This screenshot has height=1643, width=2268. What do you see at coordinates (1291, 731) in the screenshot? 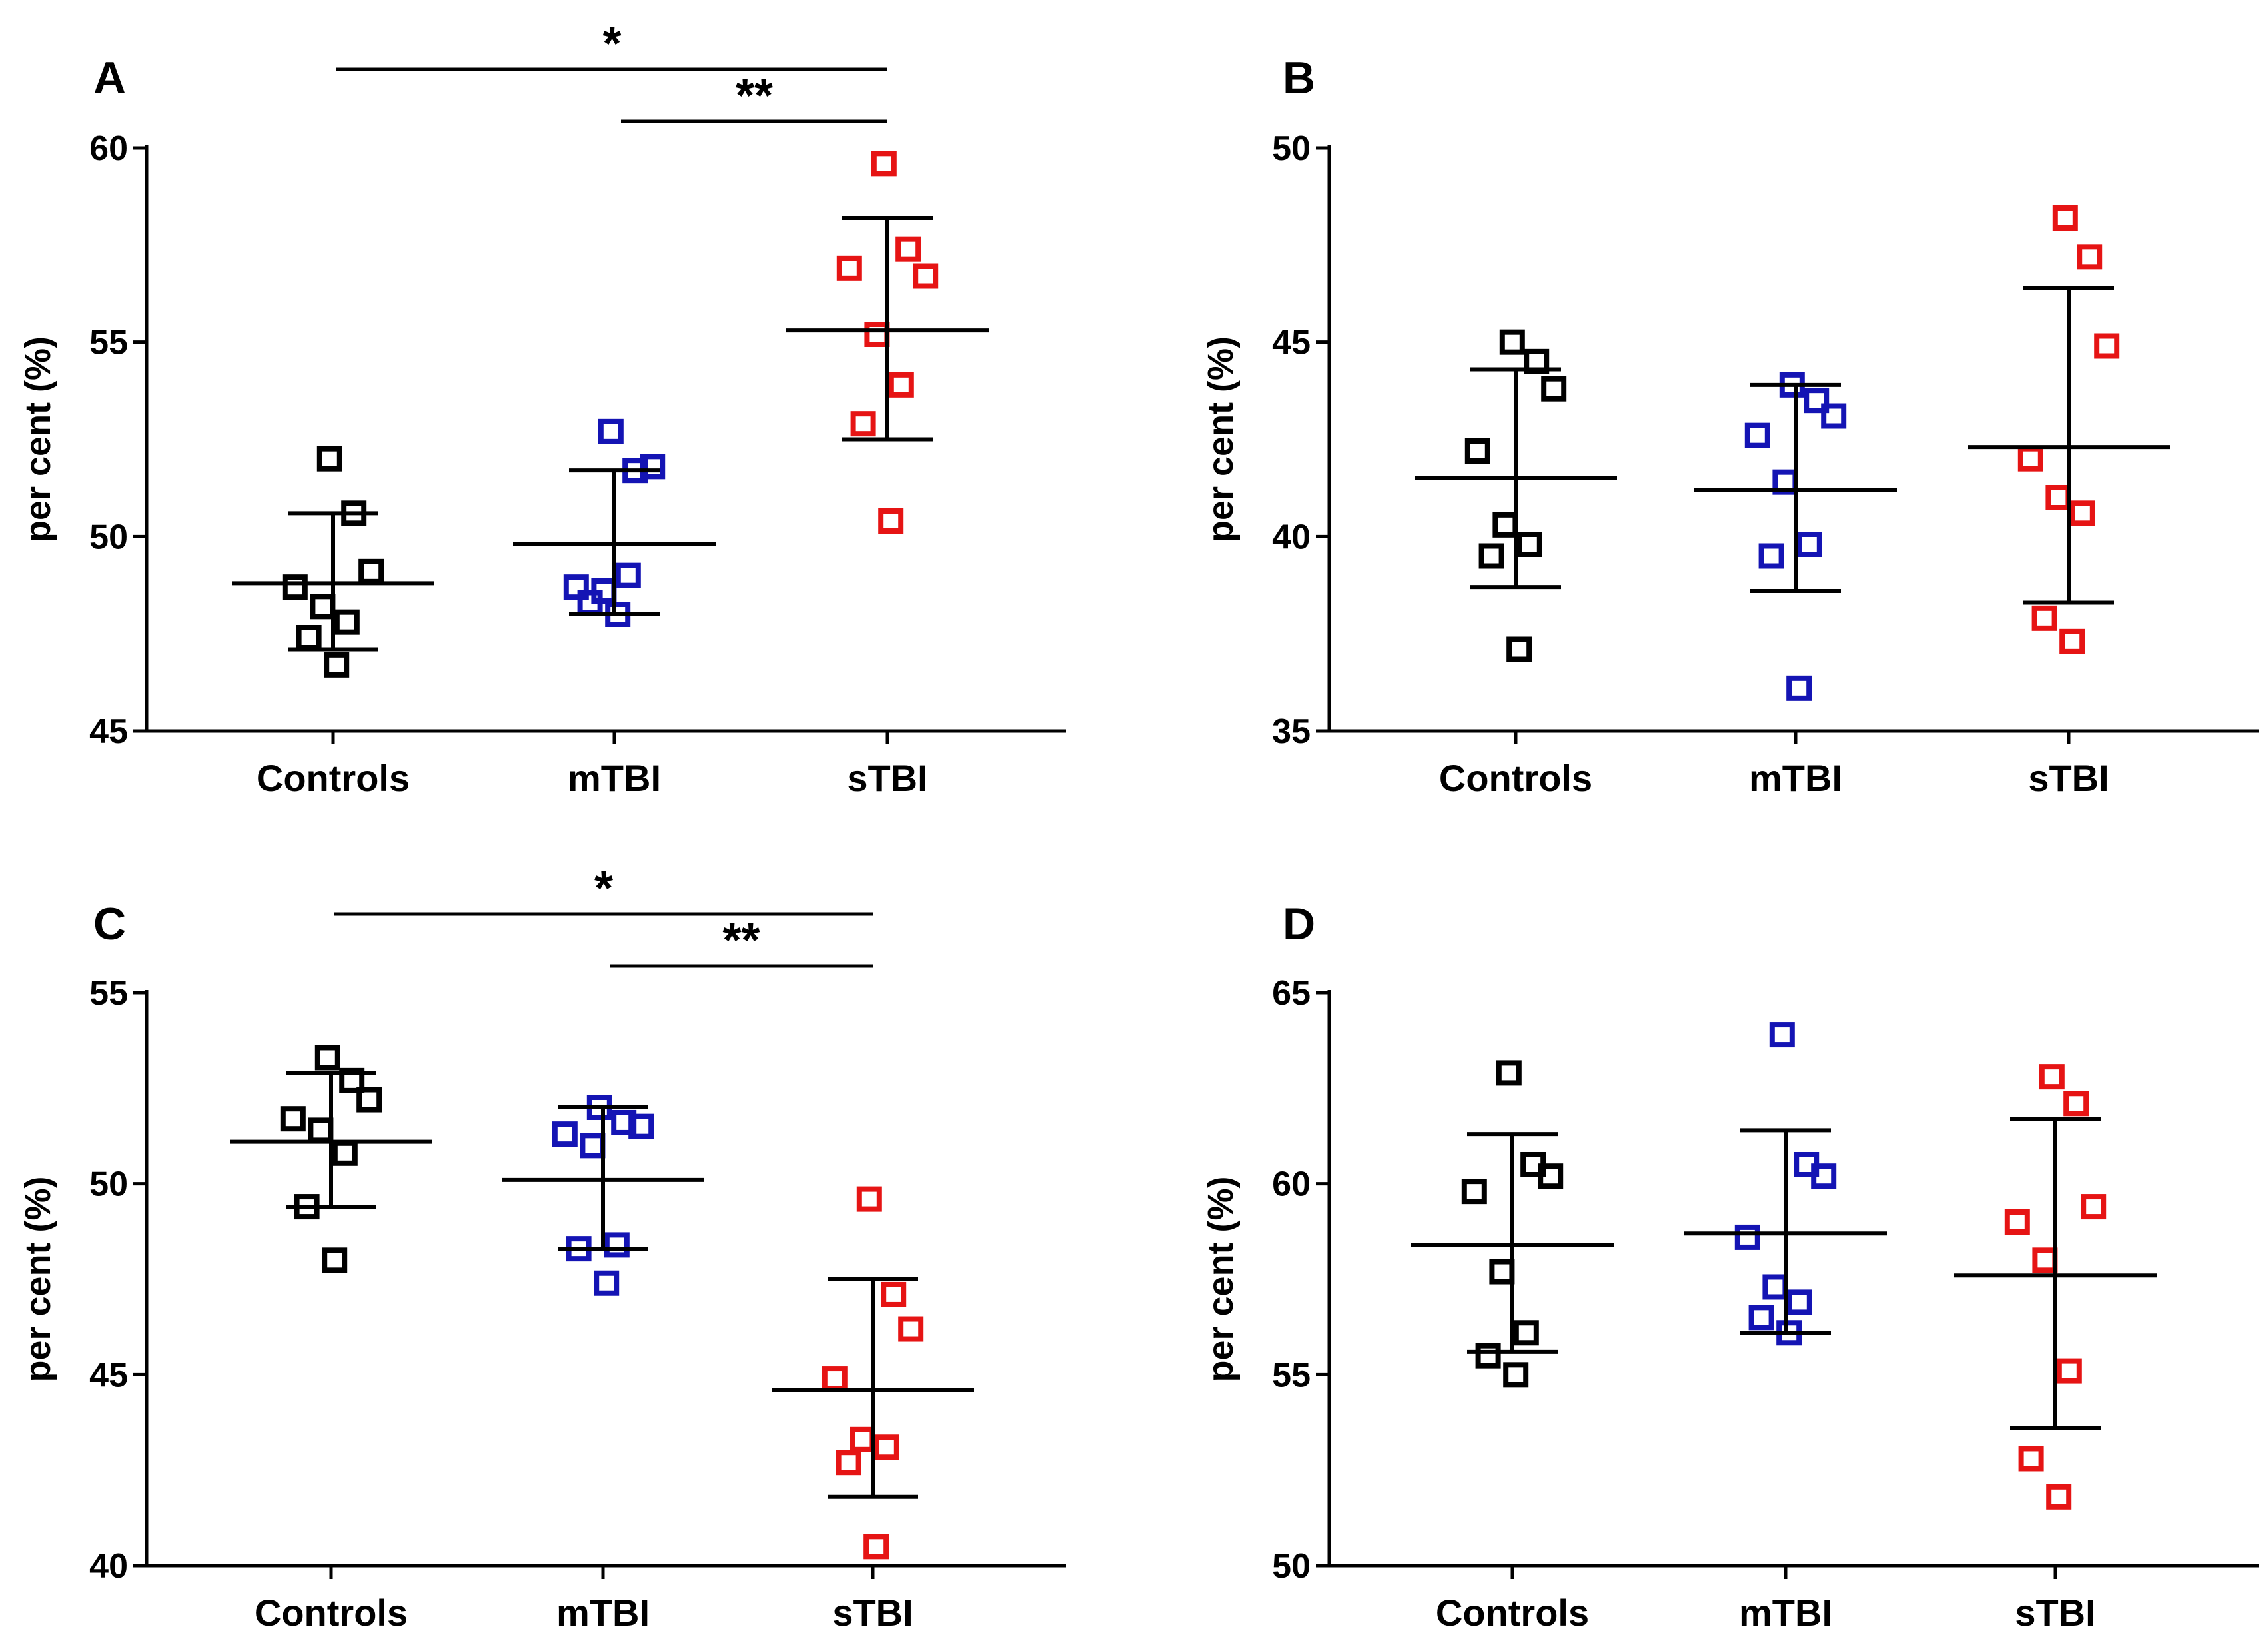
I see `y-tick-label: 35` at bounding box center [1291, 731].